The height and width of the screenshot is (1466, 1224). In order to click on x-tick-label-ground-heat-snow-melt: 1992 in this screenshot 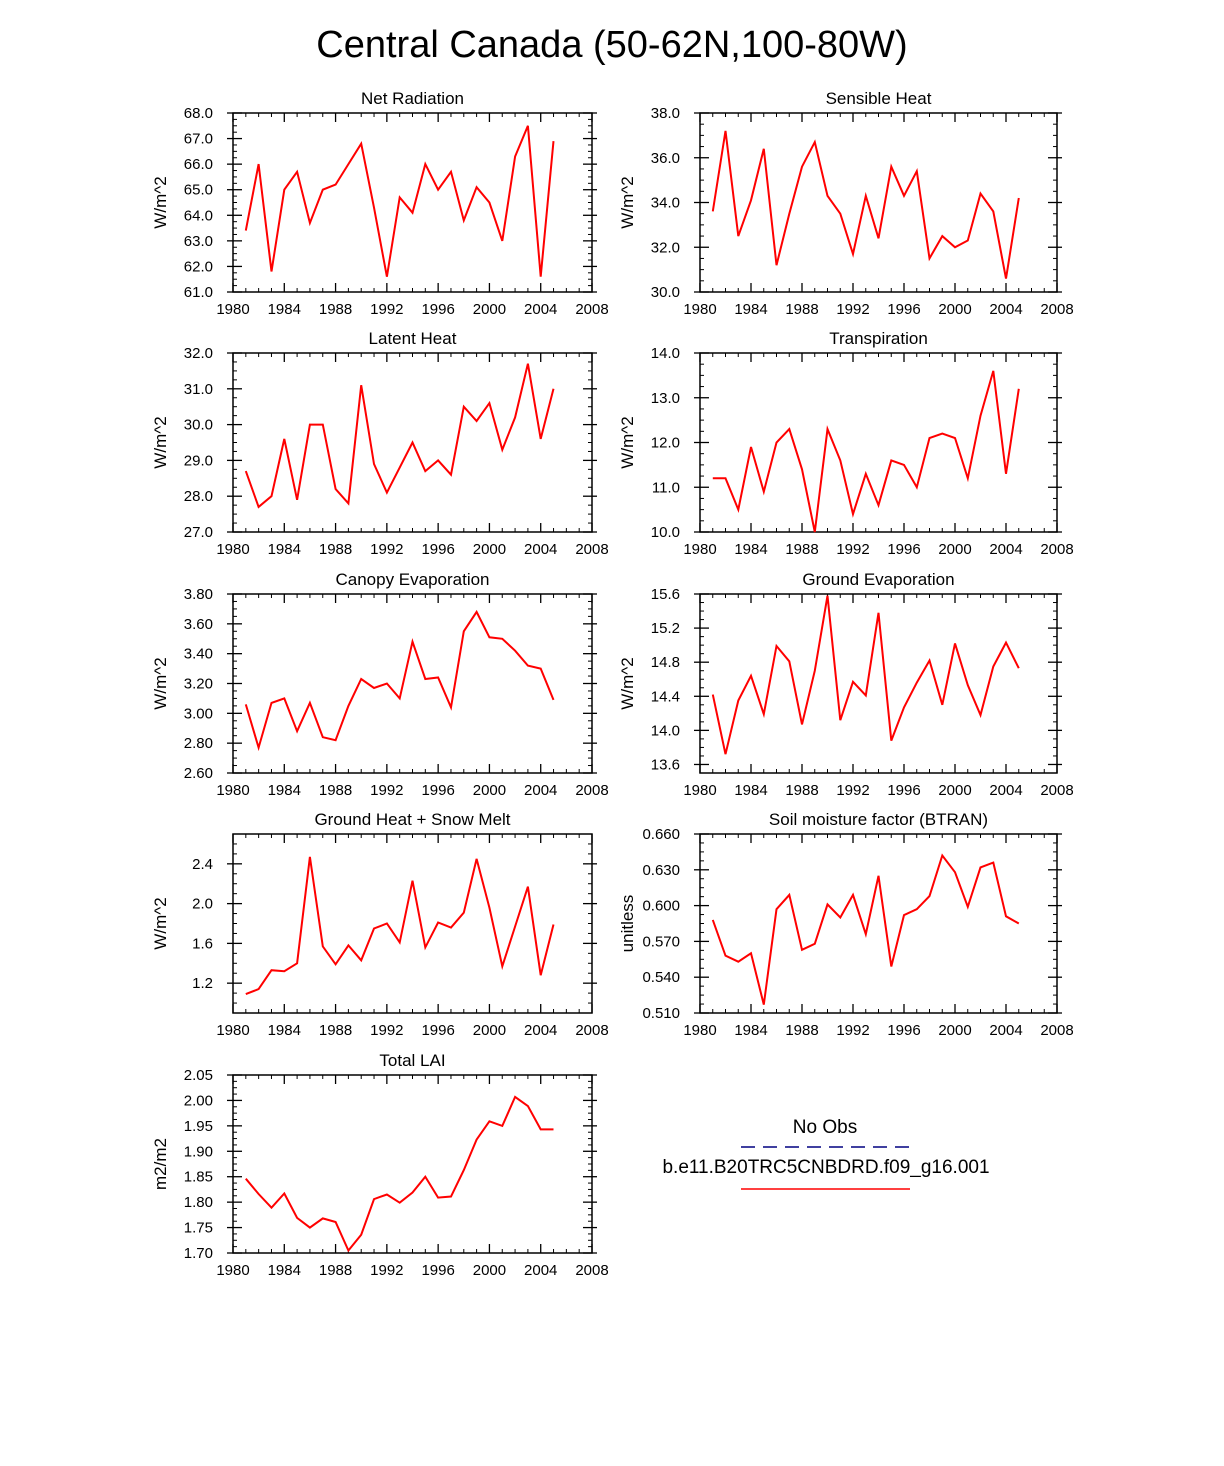, I will do `click(386, 1030)`.